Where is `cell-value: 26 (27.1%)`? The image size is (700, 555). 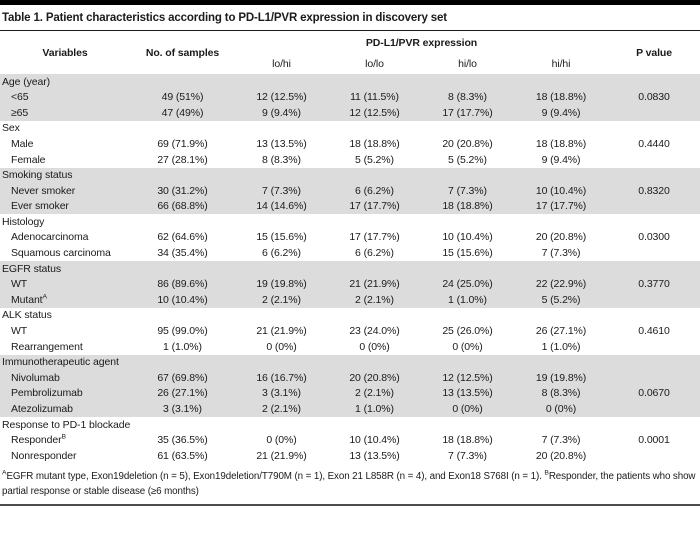
cell-value: 26 (27.1%) is located at coordinates (182, 393).